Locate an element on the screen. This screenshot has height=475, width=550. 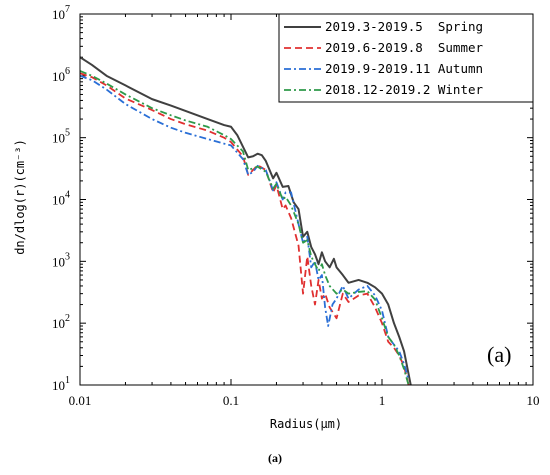
y-tick-label: 10⁶ is located at coordinates (61, 75).